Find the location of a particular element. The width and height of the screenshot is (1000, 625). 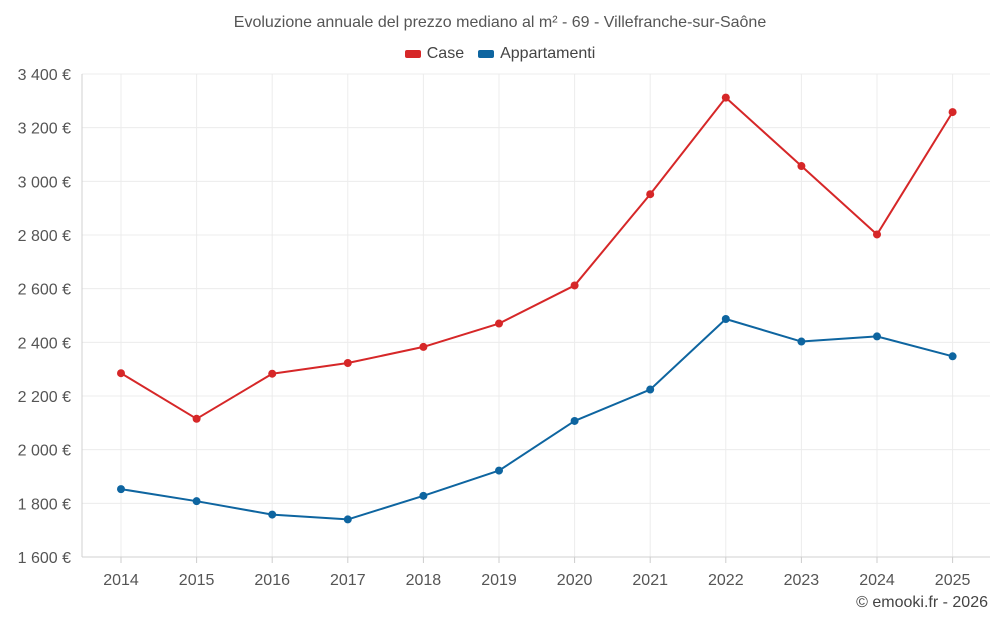

x-tick-label: 2021 is located at coordinates (650, 580).